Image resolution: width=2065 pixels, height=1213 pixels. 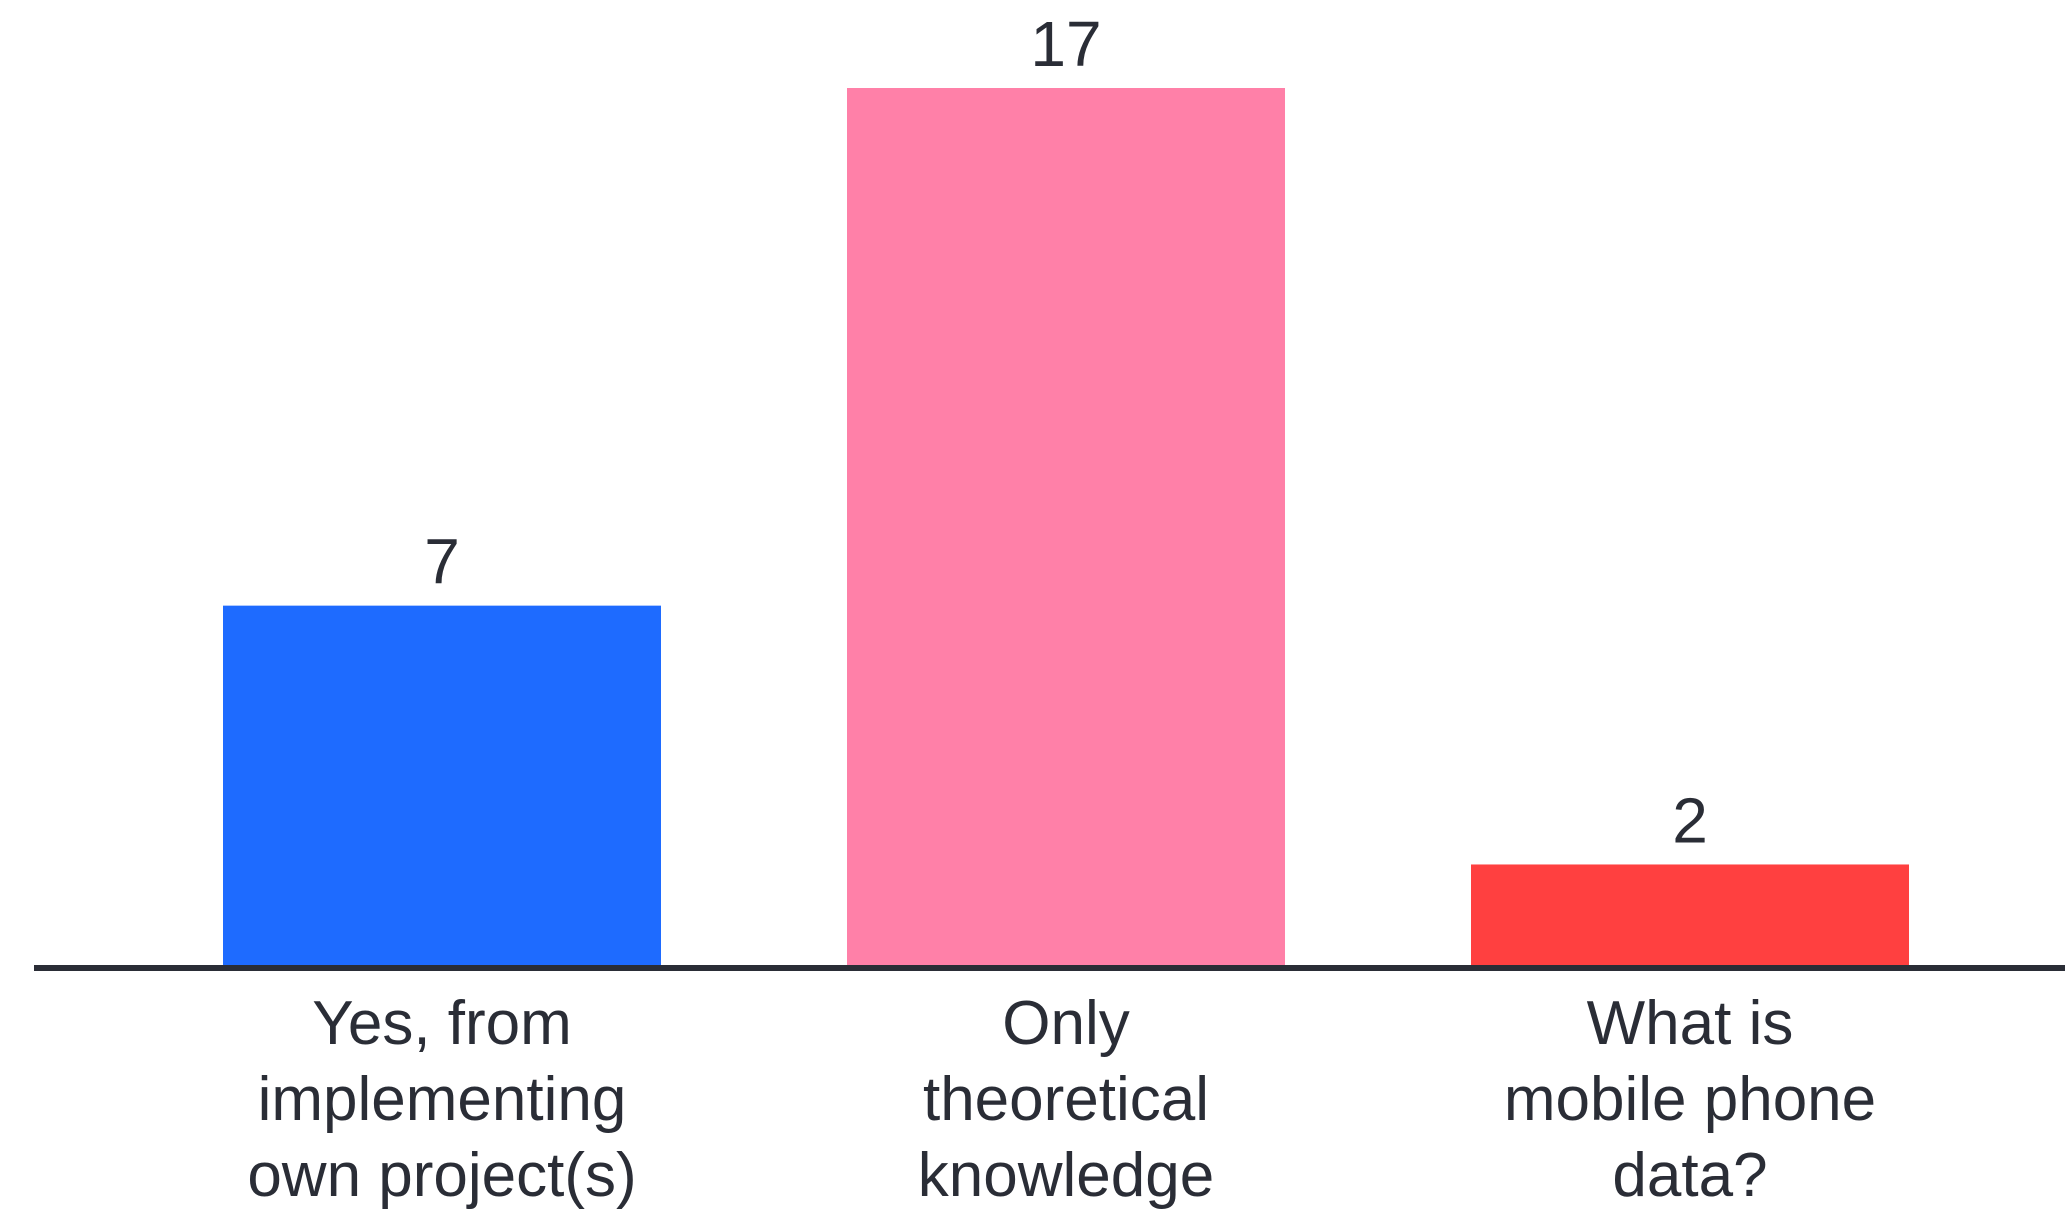 I want to click on x-tick-label: knowledge, so click(x=1066, y=1175).